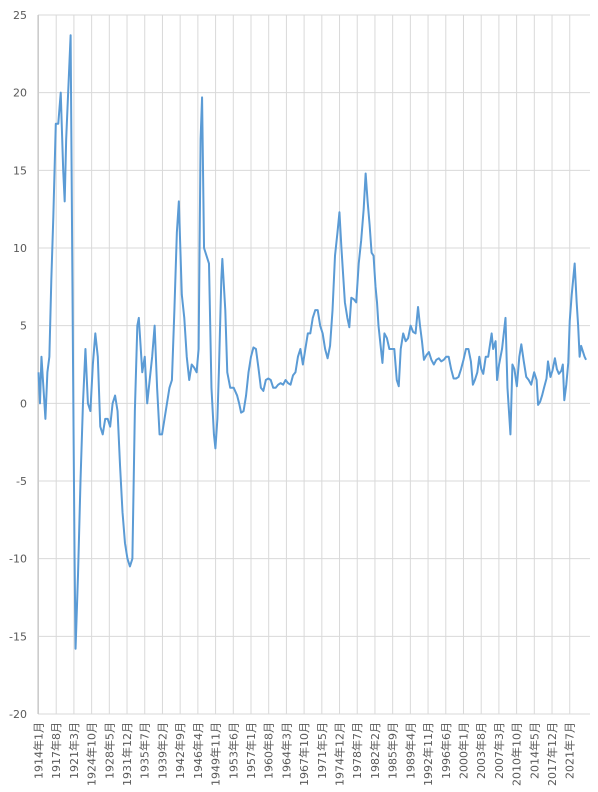 This screenshot has width=598, height=792. I want to click on x-tick-label: 2017年12月, so click(552, 754).